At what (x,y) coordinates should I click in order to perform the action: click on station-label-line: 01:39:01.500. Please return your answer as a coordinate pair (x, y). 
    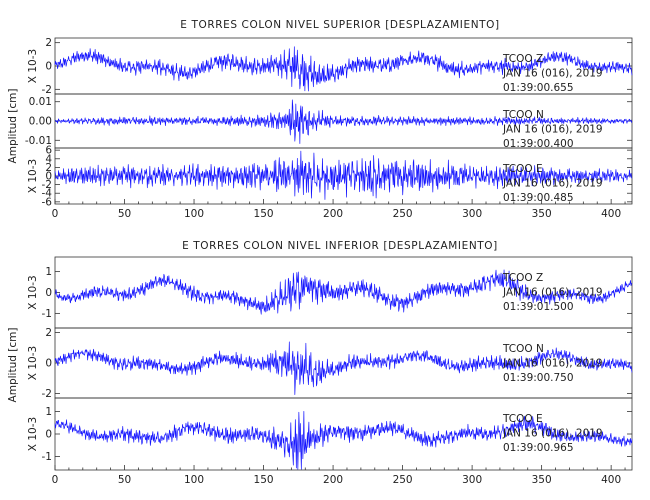
    Looking at the image, I should click on (538, 307).